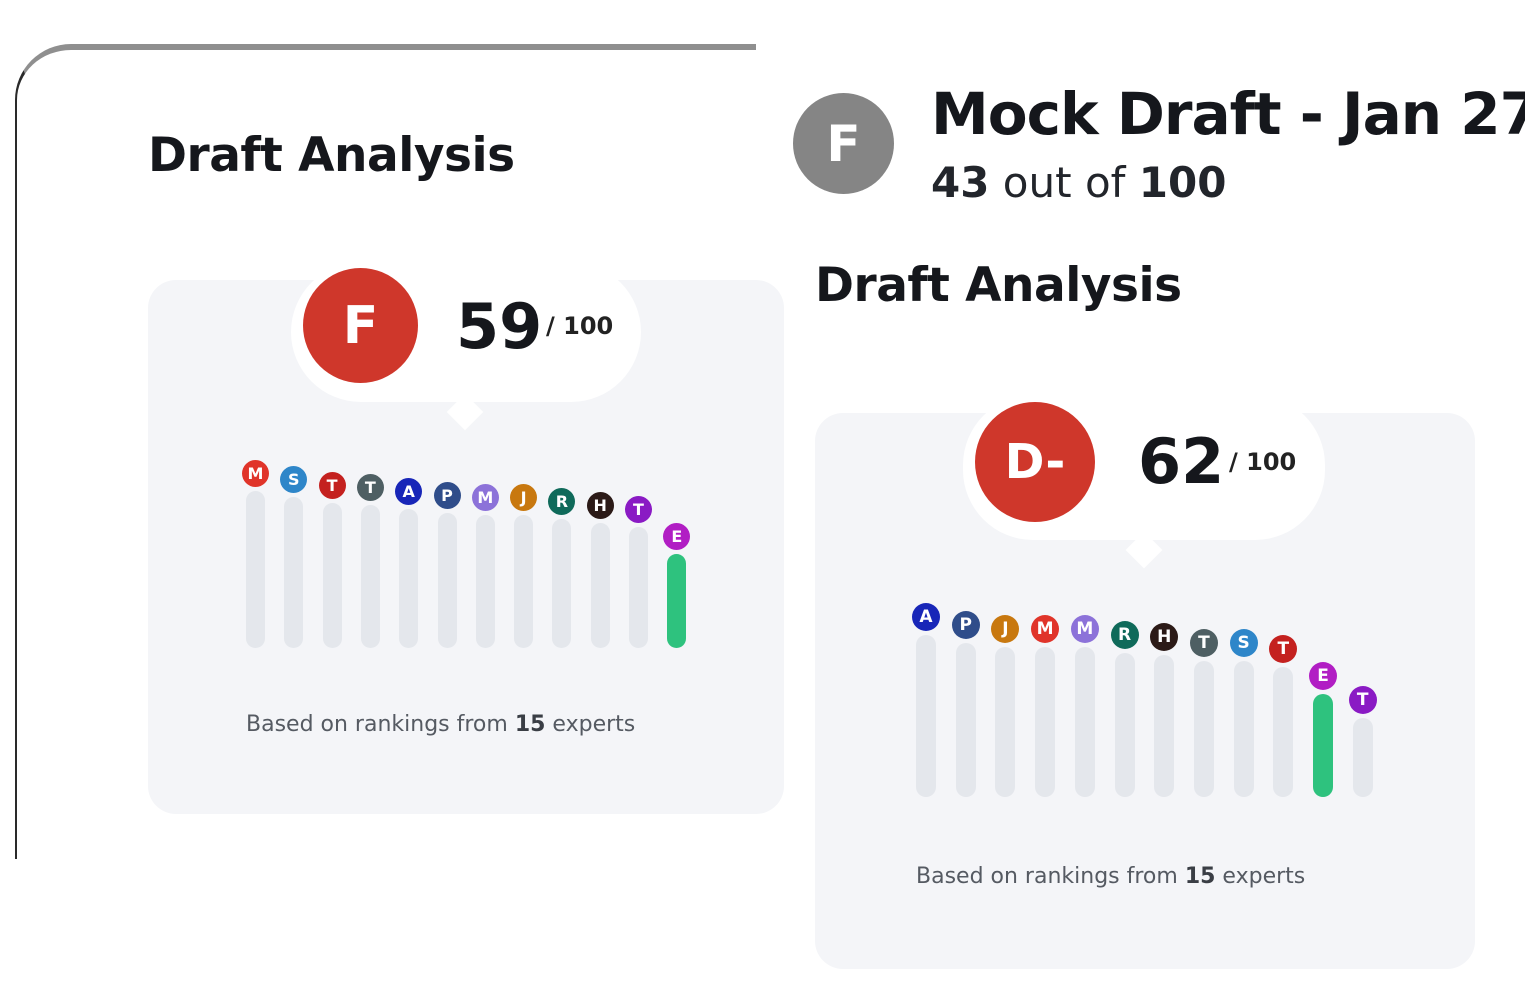  I want to click on left-footnote: Based on rankings from 15 experts, so click(440, 724).